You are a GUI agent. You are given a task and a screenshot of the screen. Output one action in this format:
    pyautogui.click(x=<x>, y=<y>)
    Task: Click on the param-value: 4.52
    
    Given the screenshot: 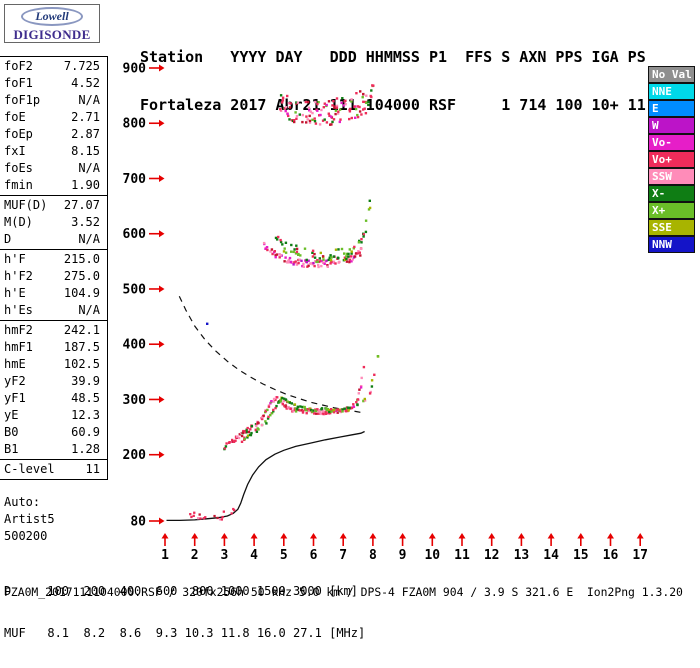 What is the action you would take?
    pyautogui.click(x=85, y=83)
    